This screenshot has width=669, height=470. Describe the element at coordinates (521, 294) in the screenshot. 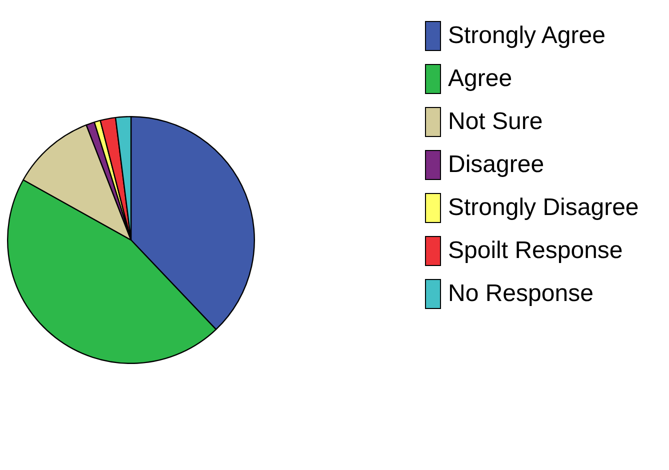

I see `legend-label: No Response` at that location.